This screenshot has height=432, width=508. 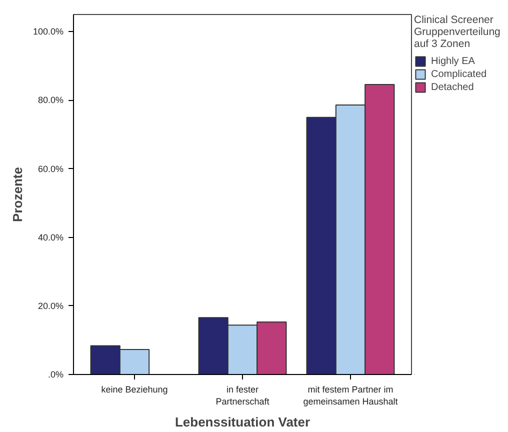 What do you see at coordinates (459, 74) in the screenshot?
I see `legend-label: Complicated` at bounding box center [459, 74].